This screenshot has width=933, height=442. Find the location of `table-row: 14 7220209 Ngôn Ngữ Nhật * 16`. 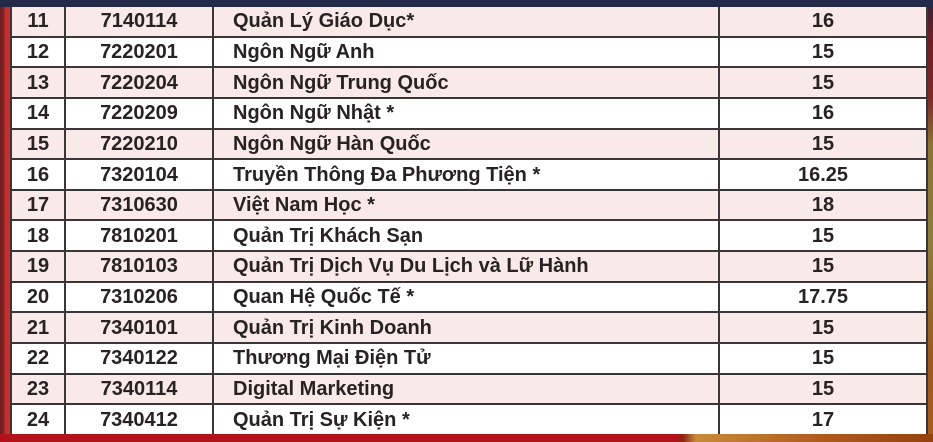

table-row: 14 7220209 Ngôn Ngữ Nhật * 16 is located at coordinates (469, 114).